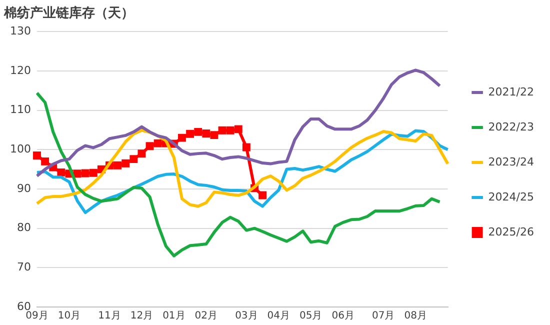  Describe the element at coordinates (20, 31) in the screenshot. I see `y-tick-label: 130` at that location.